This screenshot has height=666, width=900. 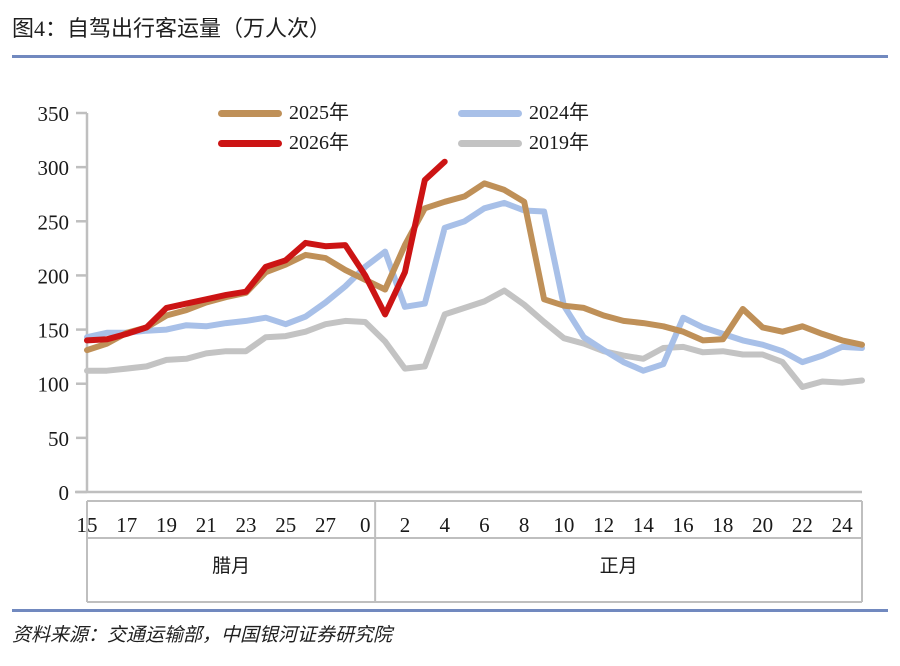 I want to click on series-line-2019, so click(x=474, y=338).